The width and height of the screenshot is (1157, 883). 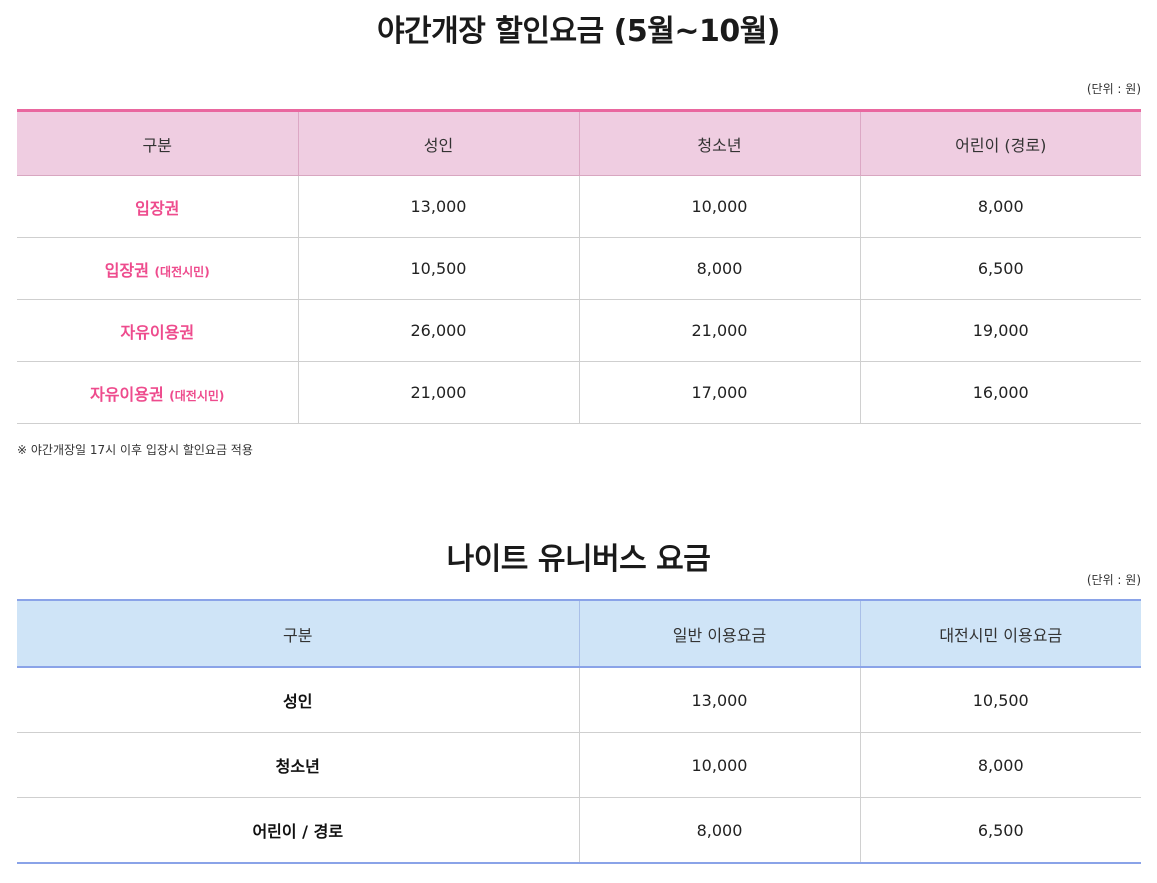 What do you see at coordinates (1000, 143) in the screenshot?
I see `column-header-child: 어린이 (경로)` at bounding box center [1000, 143].